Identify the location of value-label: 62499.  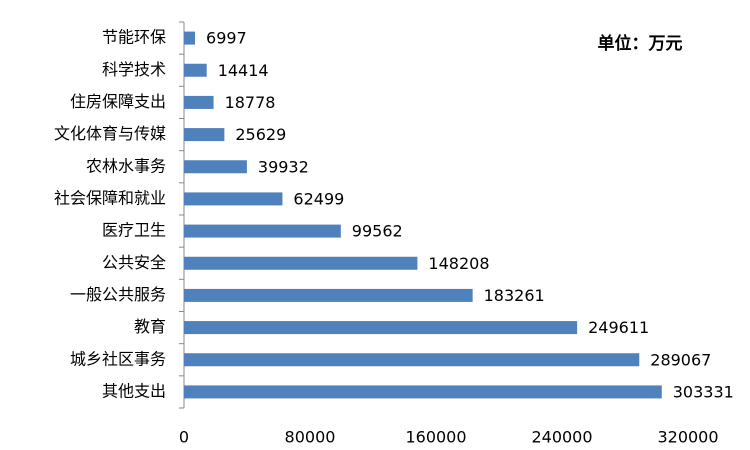
(318, 198).